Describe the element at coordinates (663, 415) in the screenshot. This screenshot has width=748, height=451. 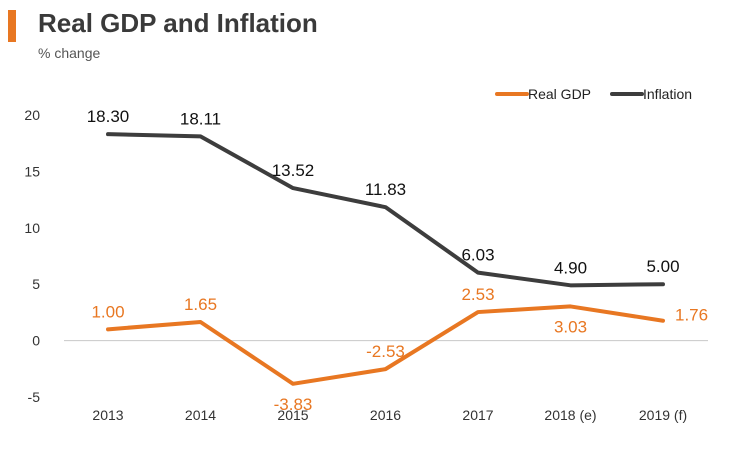
I see `x-tick-label: 2019 (f)` at that location.